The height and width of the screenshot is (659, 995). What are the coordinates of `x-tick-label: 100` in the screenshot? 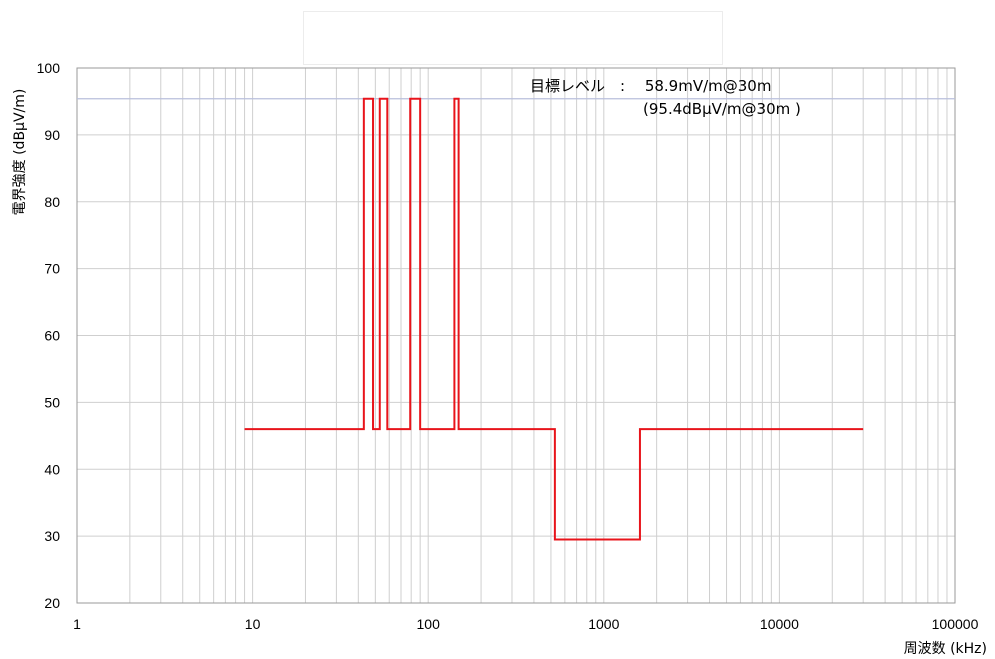 It's located at (429, 624).